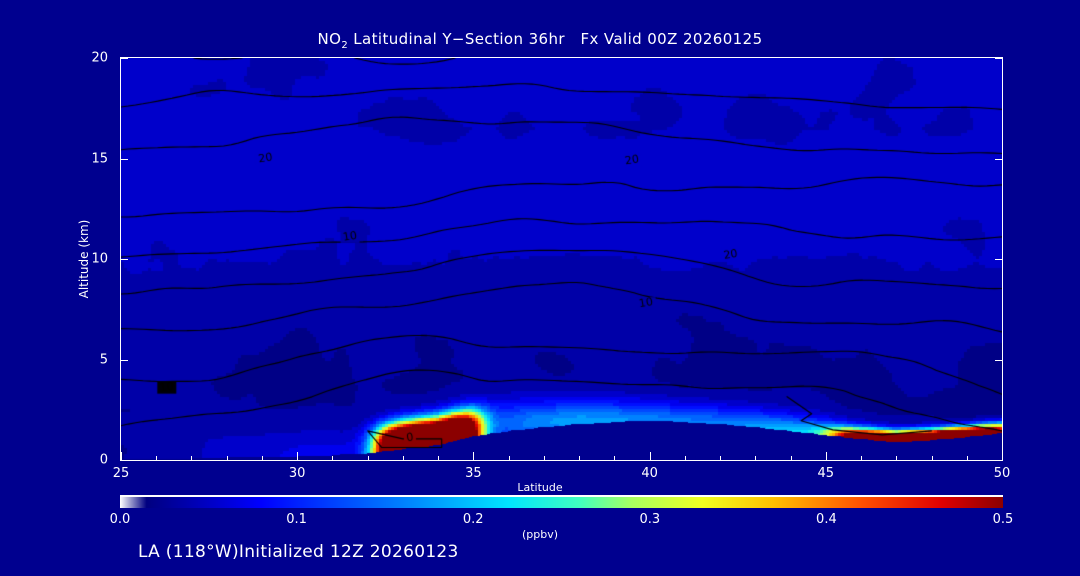 This screenshot has height=576, width=1080. Describe the element at coordinates (649, 473) in the screenshot. I see `x-tick-label: 40` at that location.